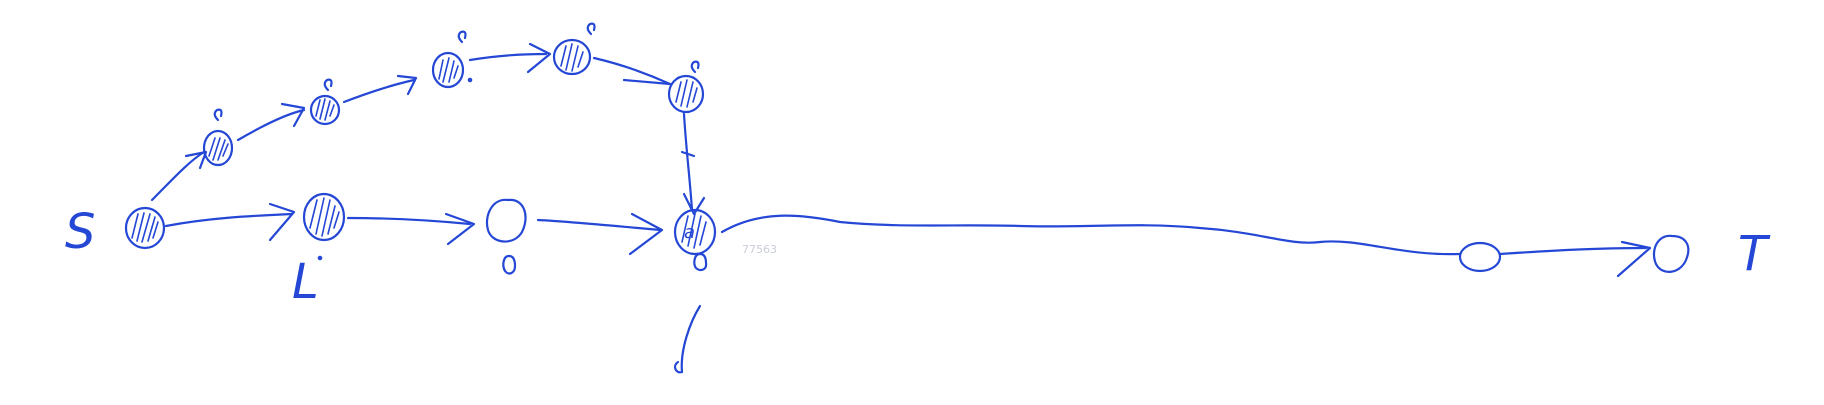 The height and width of the screenshot is (405, 1824). I want to click on node-a-sub, so click(700, 262).